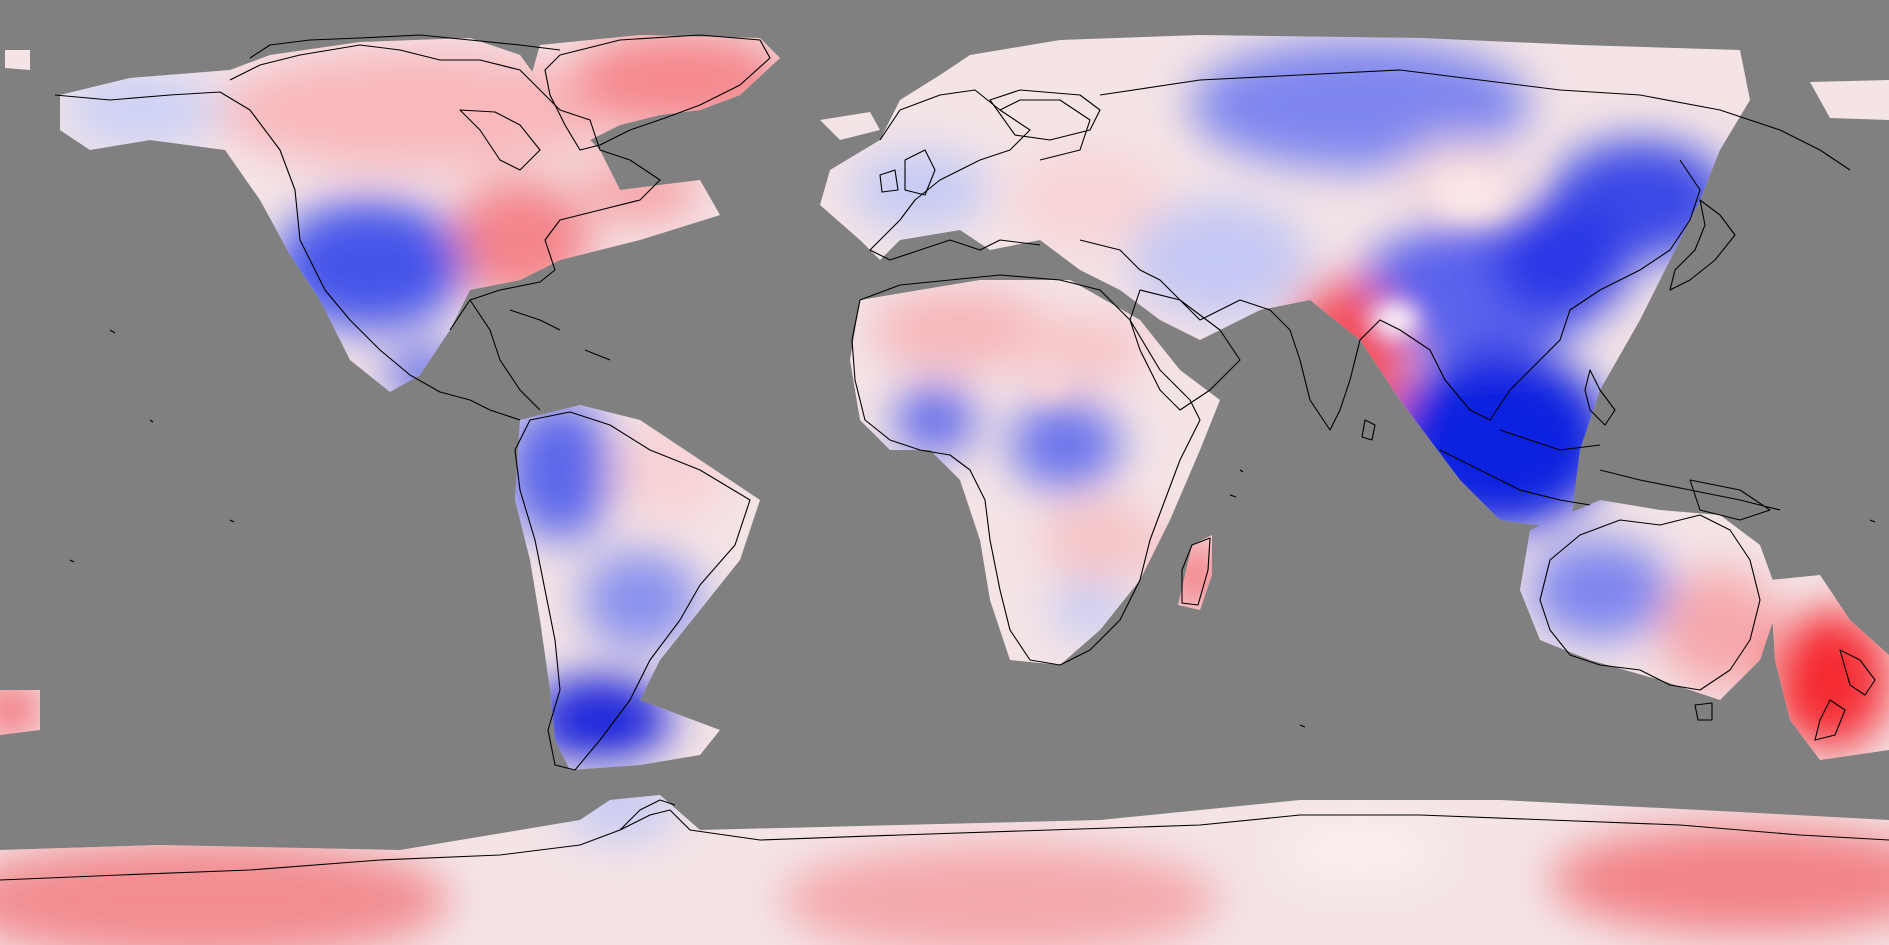 The width and height of the screenshot is (1889, 945). Describe the element at coordinates (1600, 590) in the screenshot. I see `anomaly-cold-western-australia` at that location.